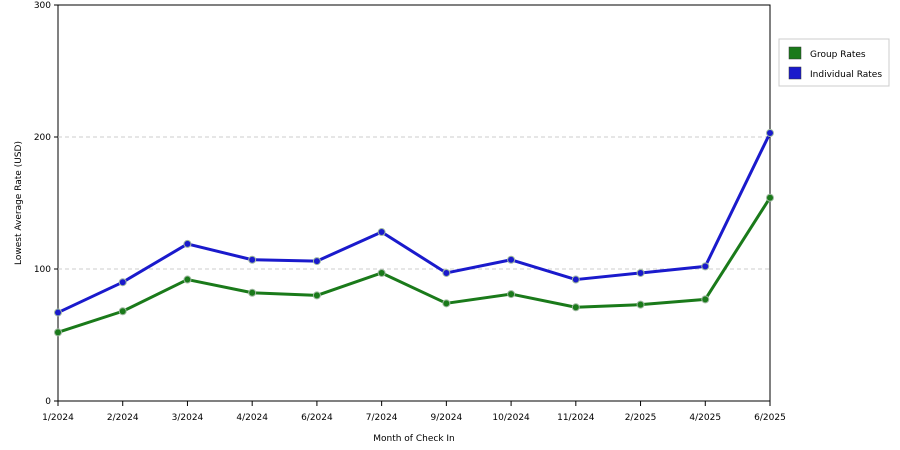 The width and height of the screenshot is (900, 450). I want to click on y-tick-label: 200, so click(42, 138).